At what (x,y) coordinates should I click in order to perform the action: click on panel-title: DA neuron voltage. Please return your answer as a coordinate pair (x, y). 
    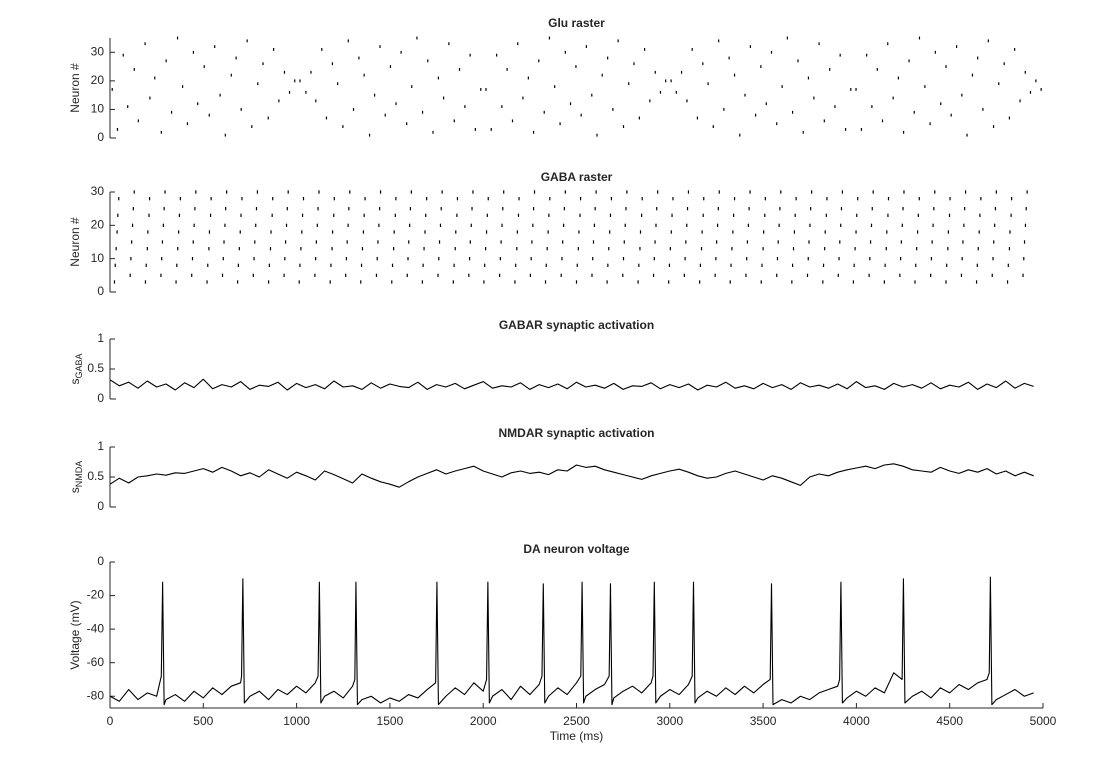
    Looking at the image, I should click on (576, 549).